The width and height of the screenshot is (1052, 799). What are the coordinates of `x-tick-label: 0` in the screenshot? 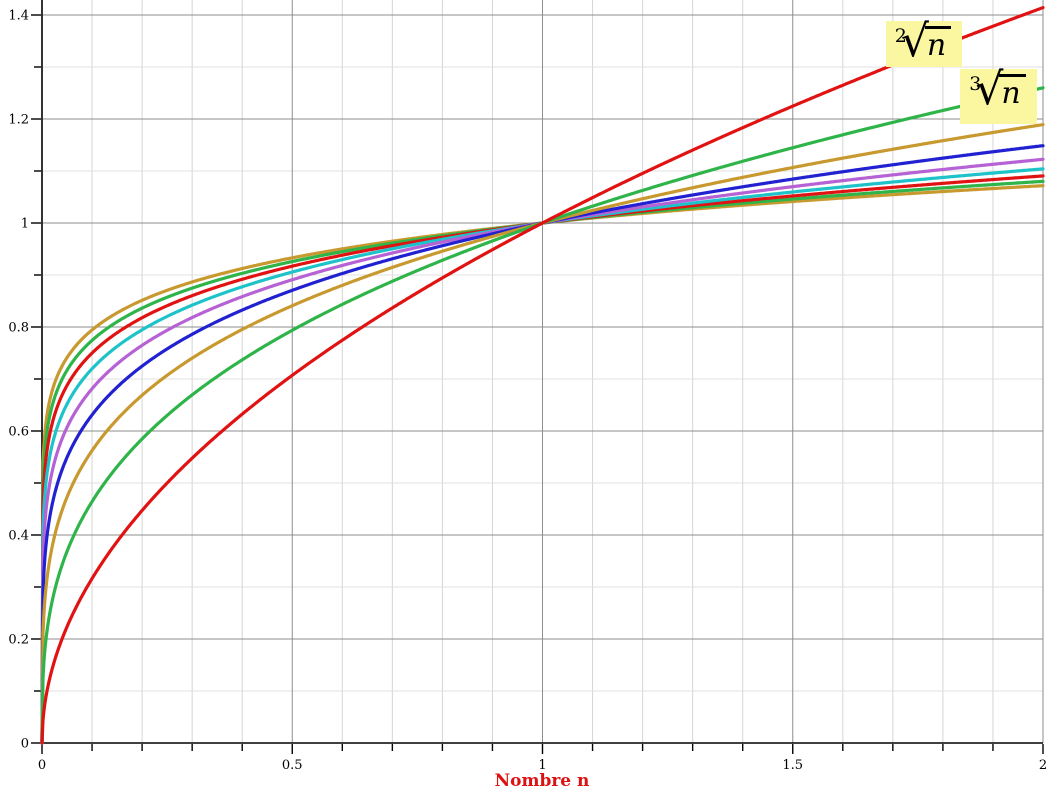 It's located at (42, 765).